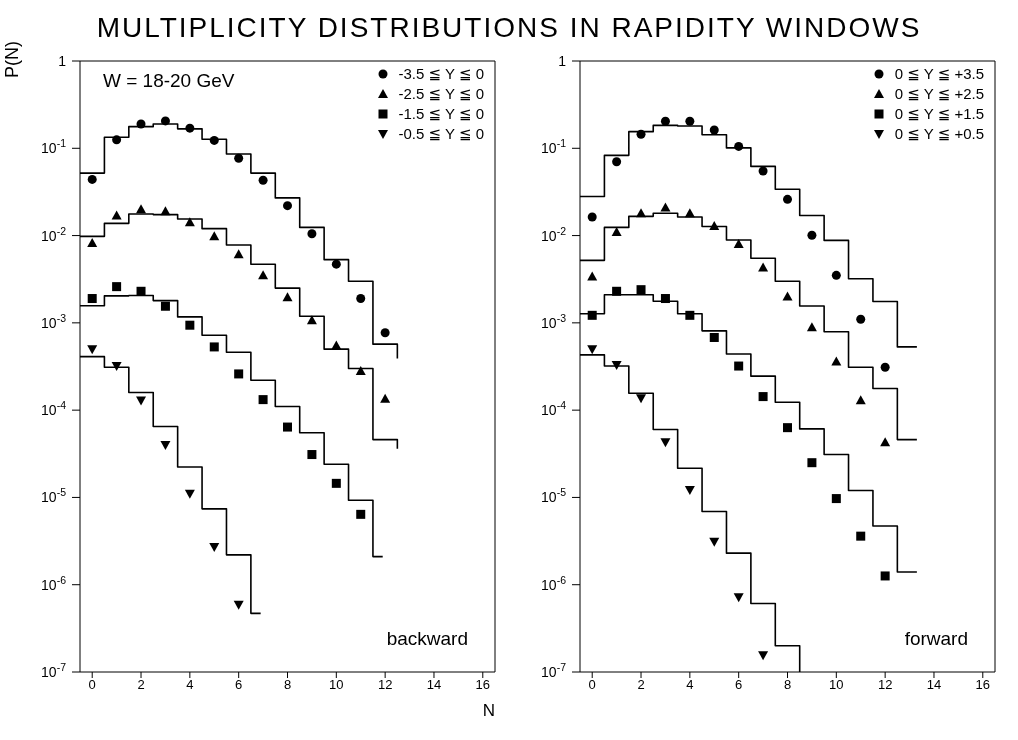  I want to click on y-tick-label: 10$^{-4}$, so click(54, 409).